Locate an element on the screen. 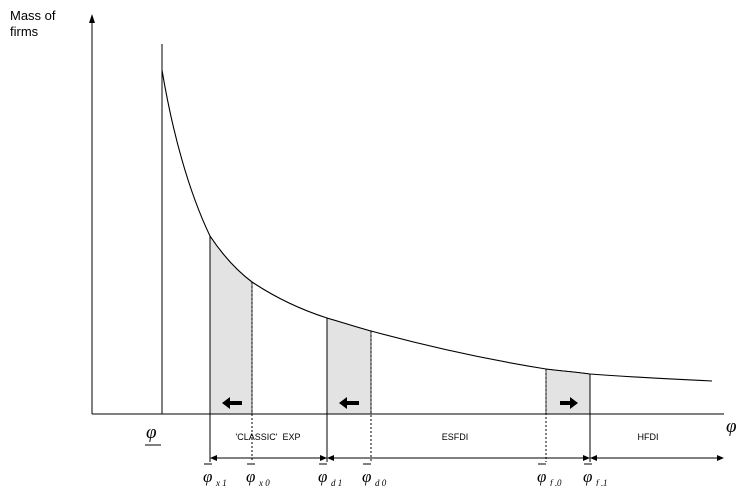  cutoff-label-d0: φ d 0 is located at coordinates (374, 474).